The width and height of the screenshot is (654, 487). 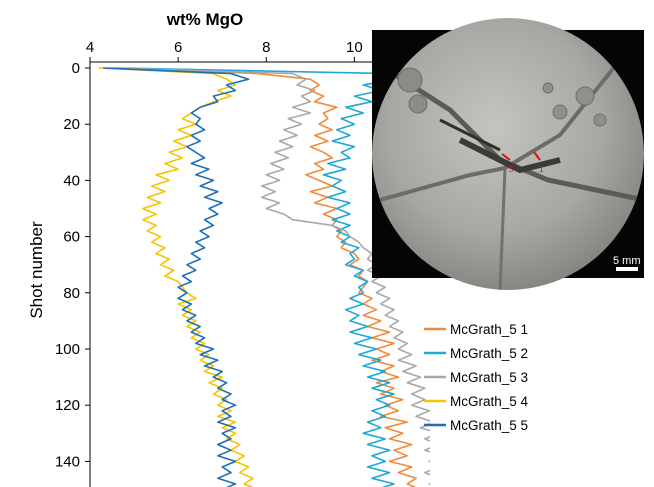 What do you see at coordinates (36, 270) in the screenshot?
I see `y-axis-label: Shot number` at bounding box center [36, 270].